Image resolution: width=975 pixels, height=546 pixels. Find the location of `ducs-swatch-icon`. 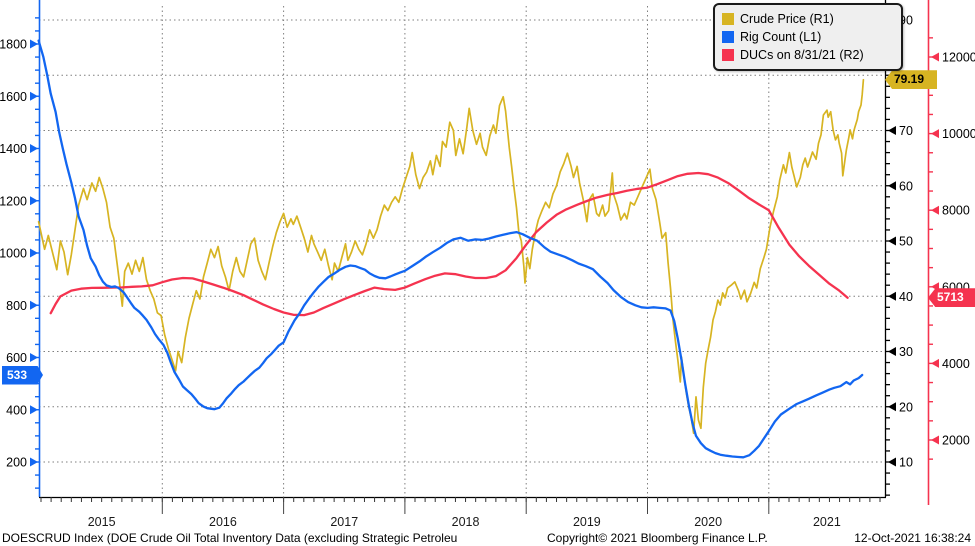

ducs-swatch-icon is located at coordinates (728, 55).